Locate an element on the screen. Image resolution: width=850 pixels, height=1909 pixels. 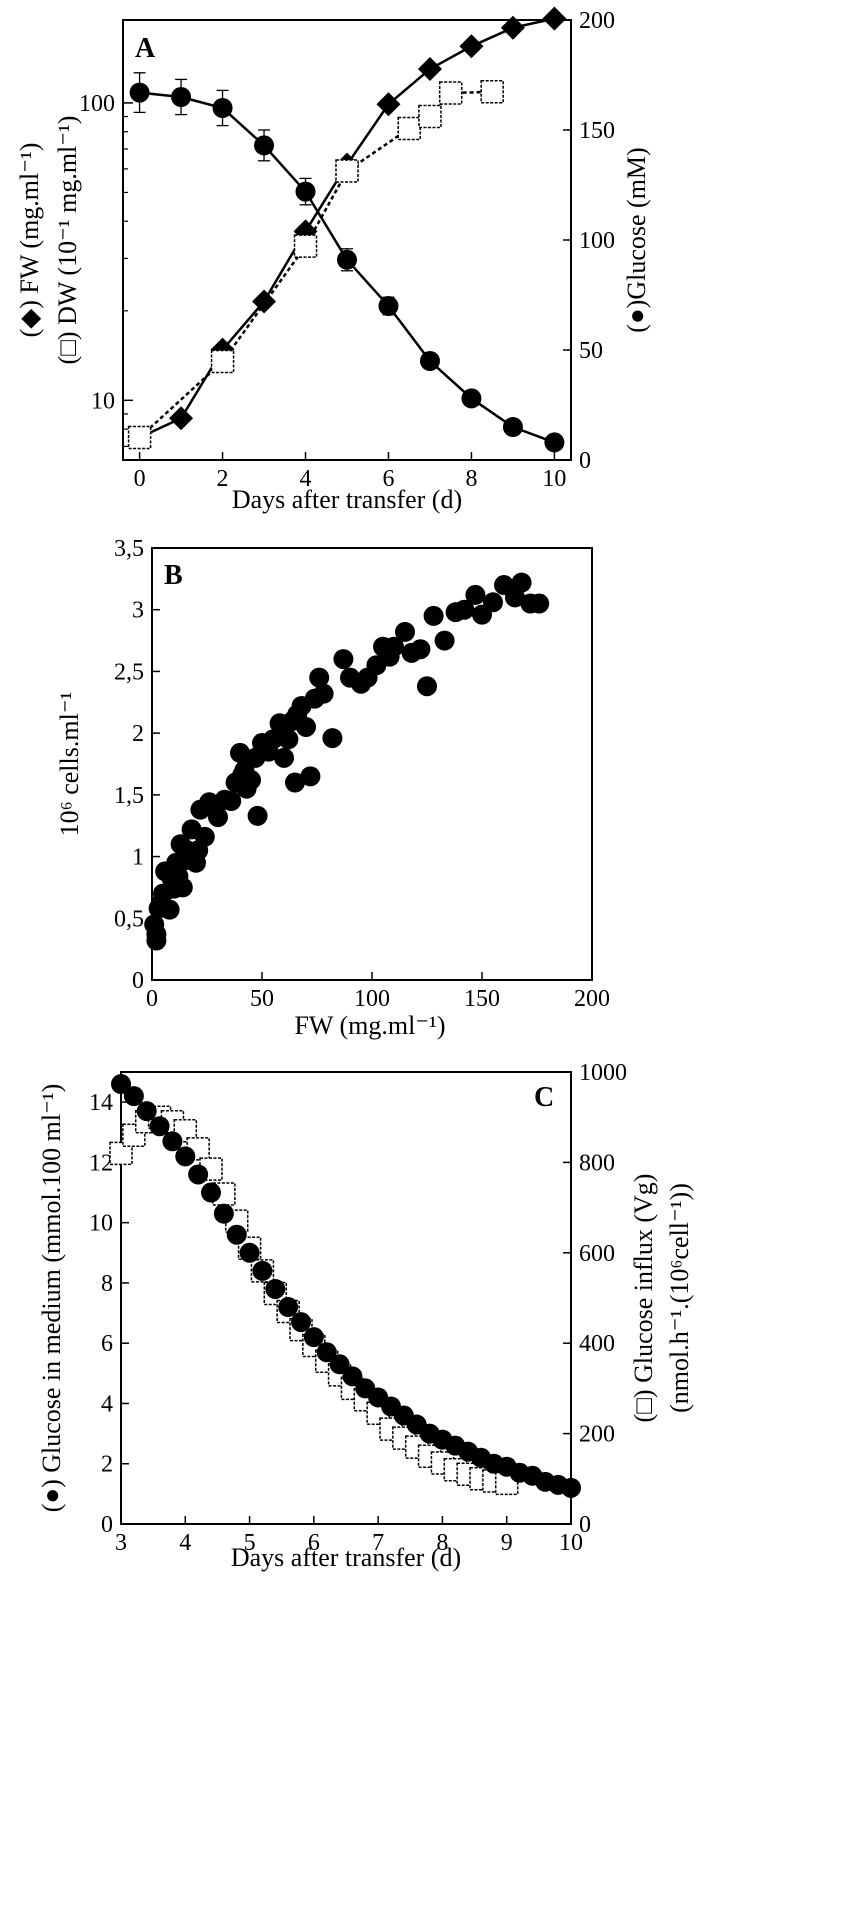
panel-a-xtick-label: 8 is located at coordinates (471, 479).